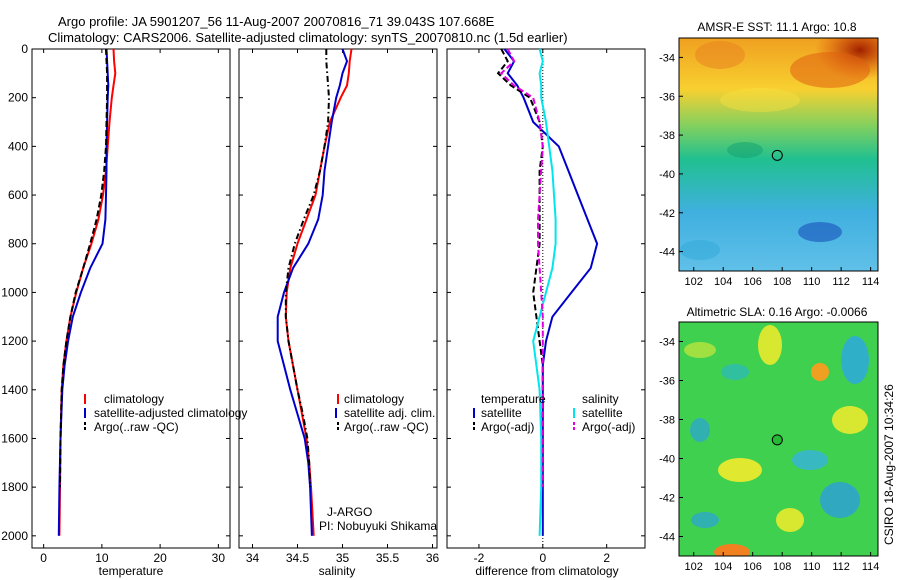  What do you see at coordinates (170, 413) in the screenshot?
I see `legend-label-satellite-adjusted: satellite-adjusted climatology` at bounding box center [170, 413].